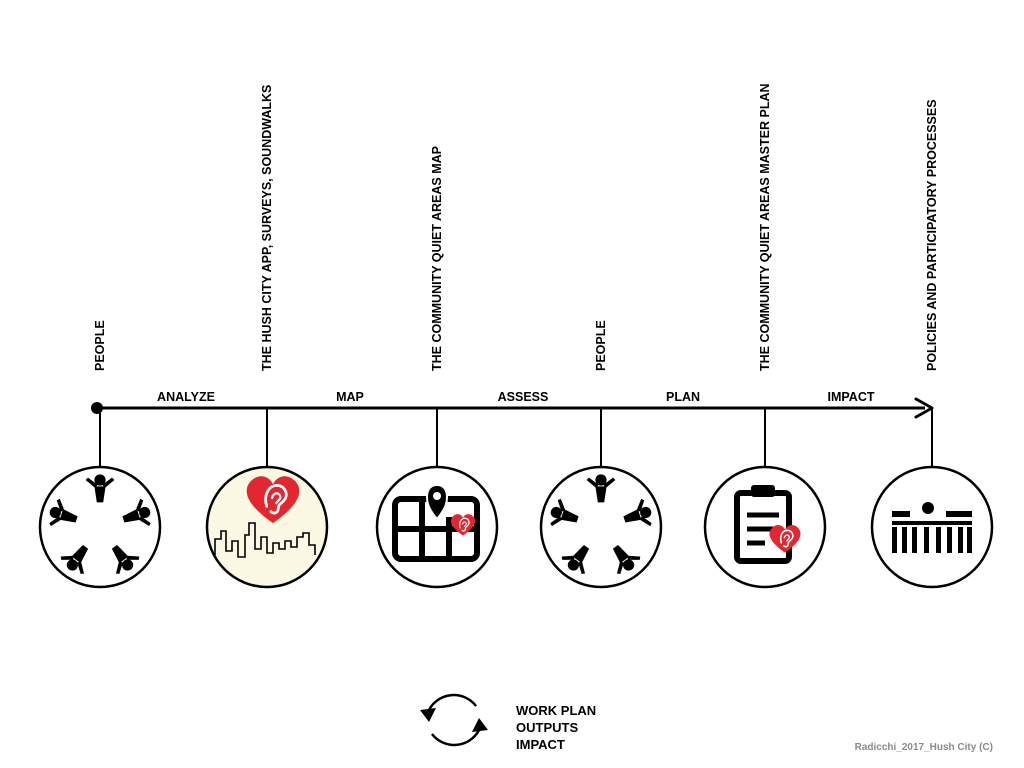 The width and height of the screenshot is (1024, 768). I want to click on phase-label-impact: IMPACT, so click(851, 397).